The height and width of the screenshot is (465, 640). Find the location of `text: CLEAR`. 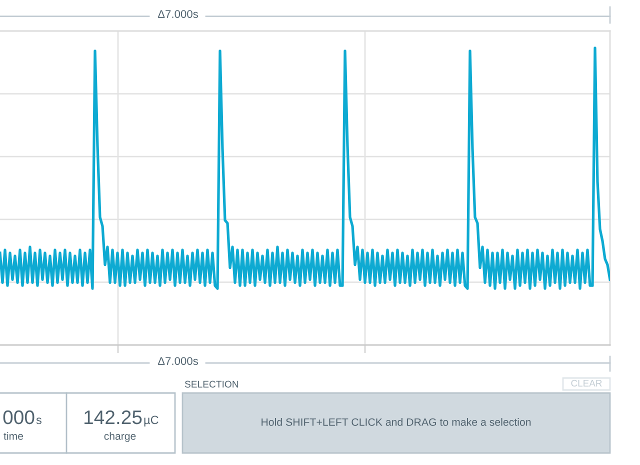

text: CLEAR is located at coordinates (586, 383).